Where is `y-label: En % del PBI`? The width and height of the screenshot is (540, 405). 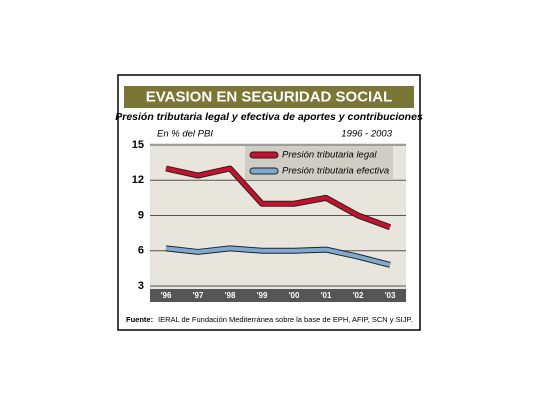 y-label: En % del PBI is located at coordinates (185, 134).